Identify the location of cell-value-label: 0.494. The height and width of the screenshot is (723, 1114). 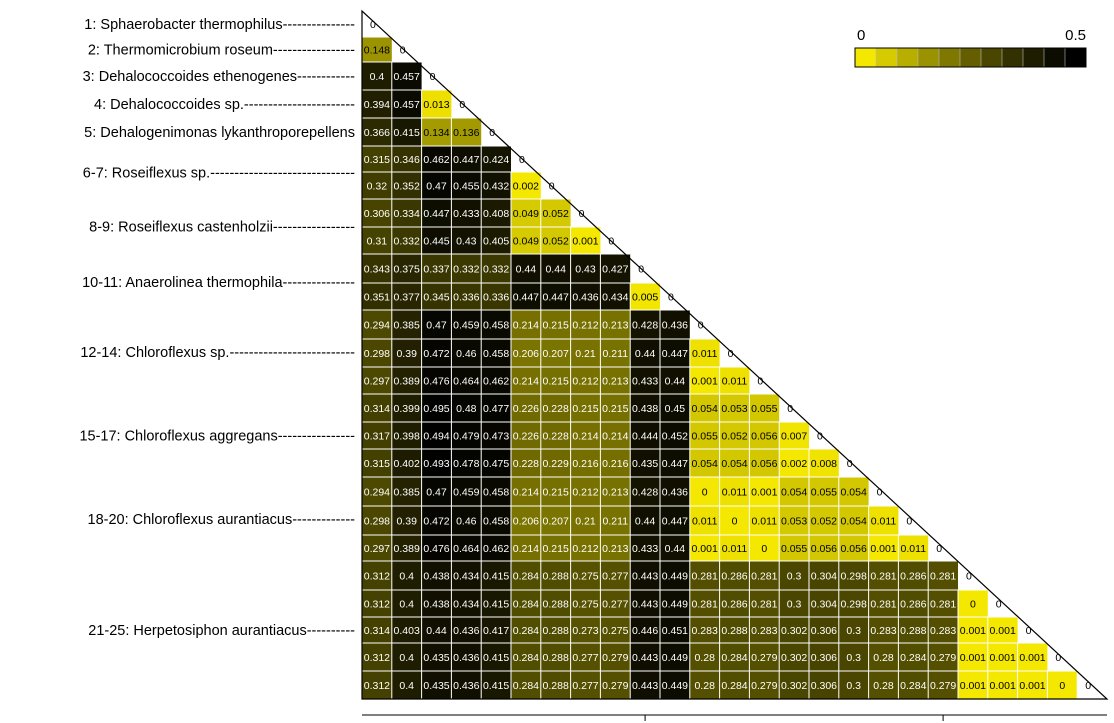
(436, 437).